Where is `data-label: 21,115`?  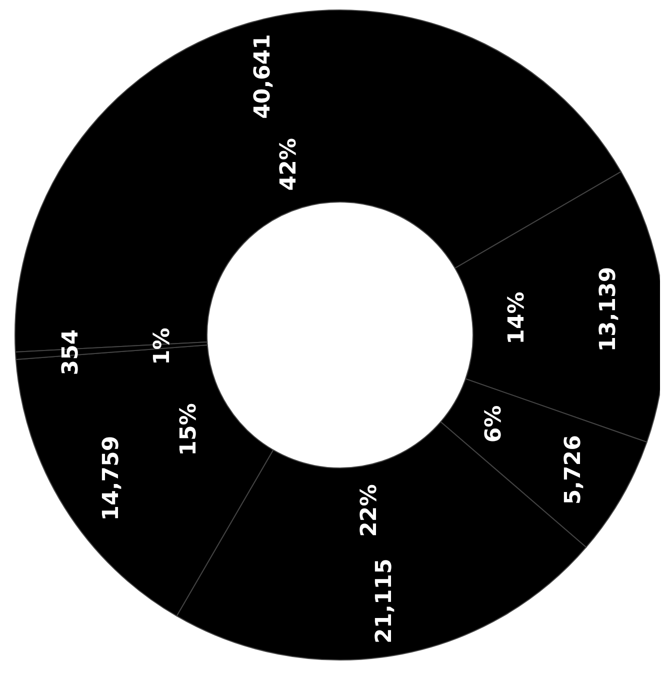 data-label: 21,115 is located at coordinates (385, 601).